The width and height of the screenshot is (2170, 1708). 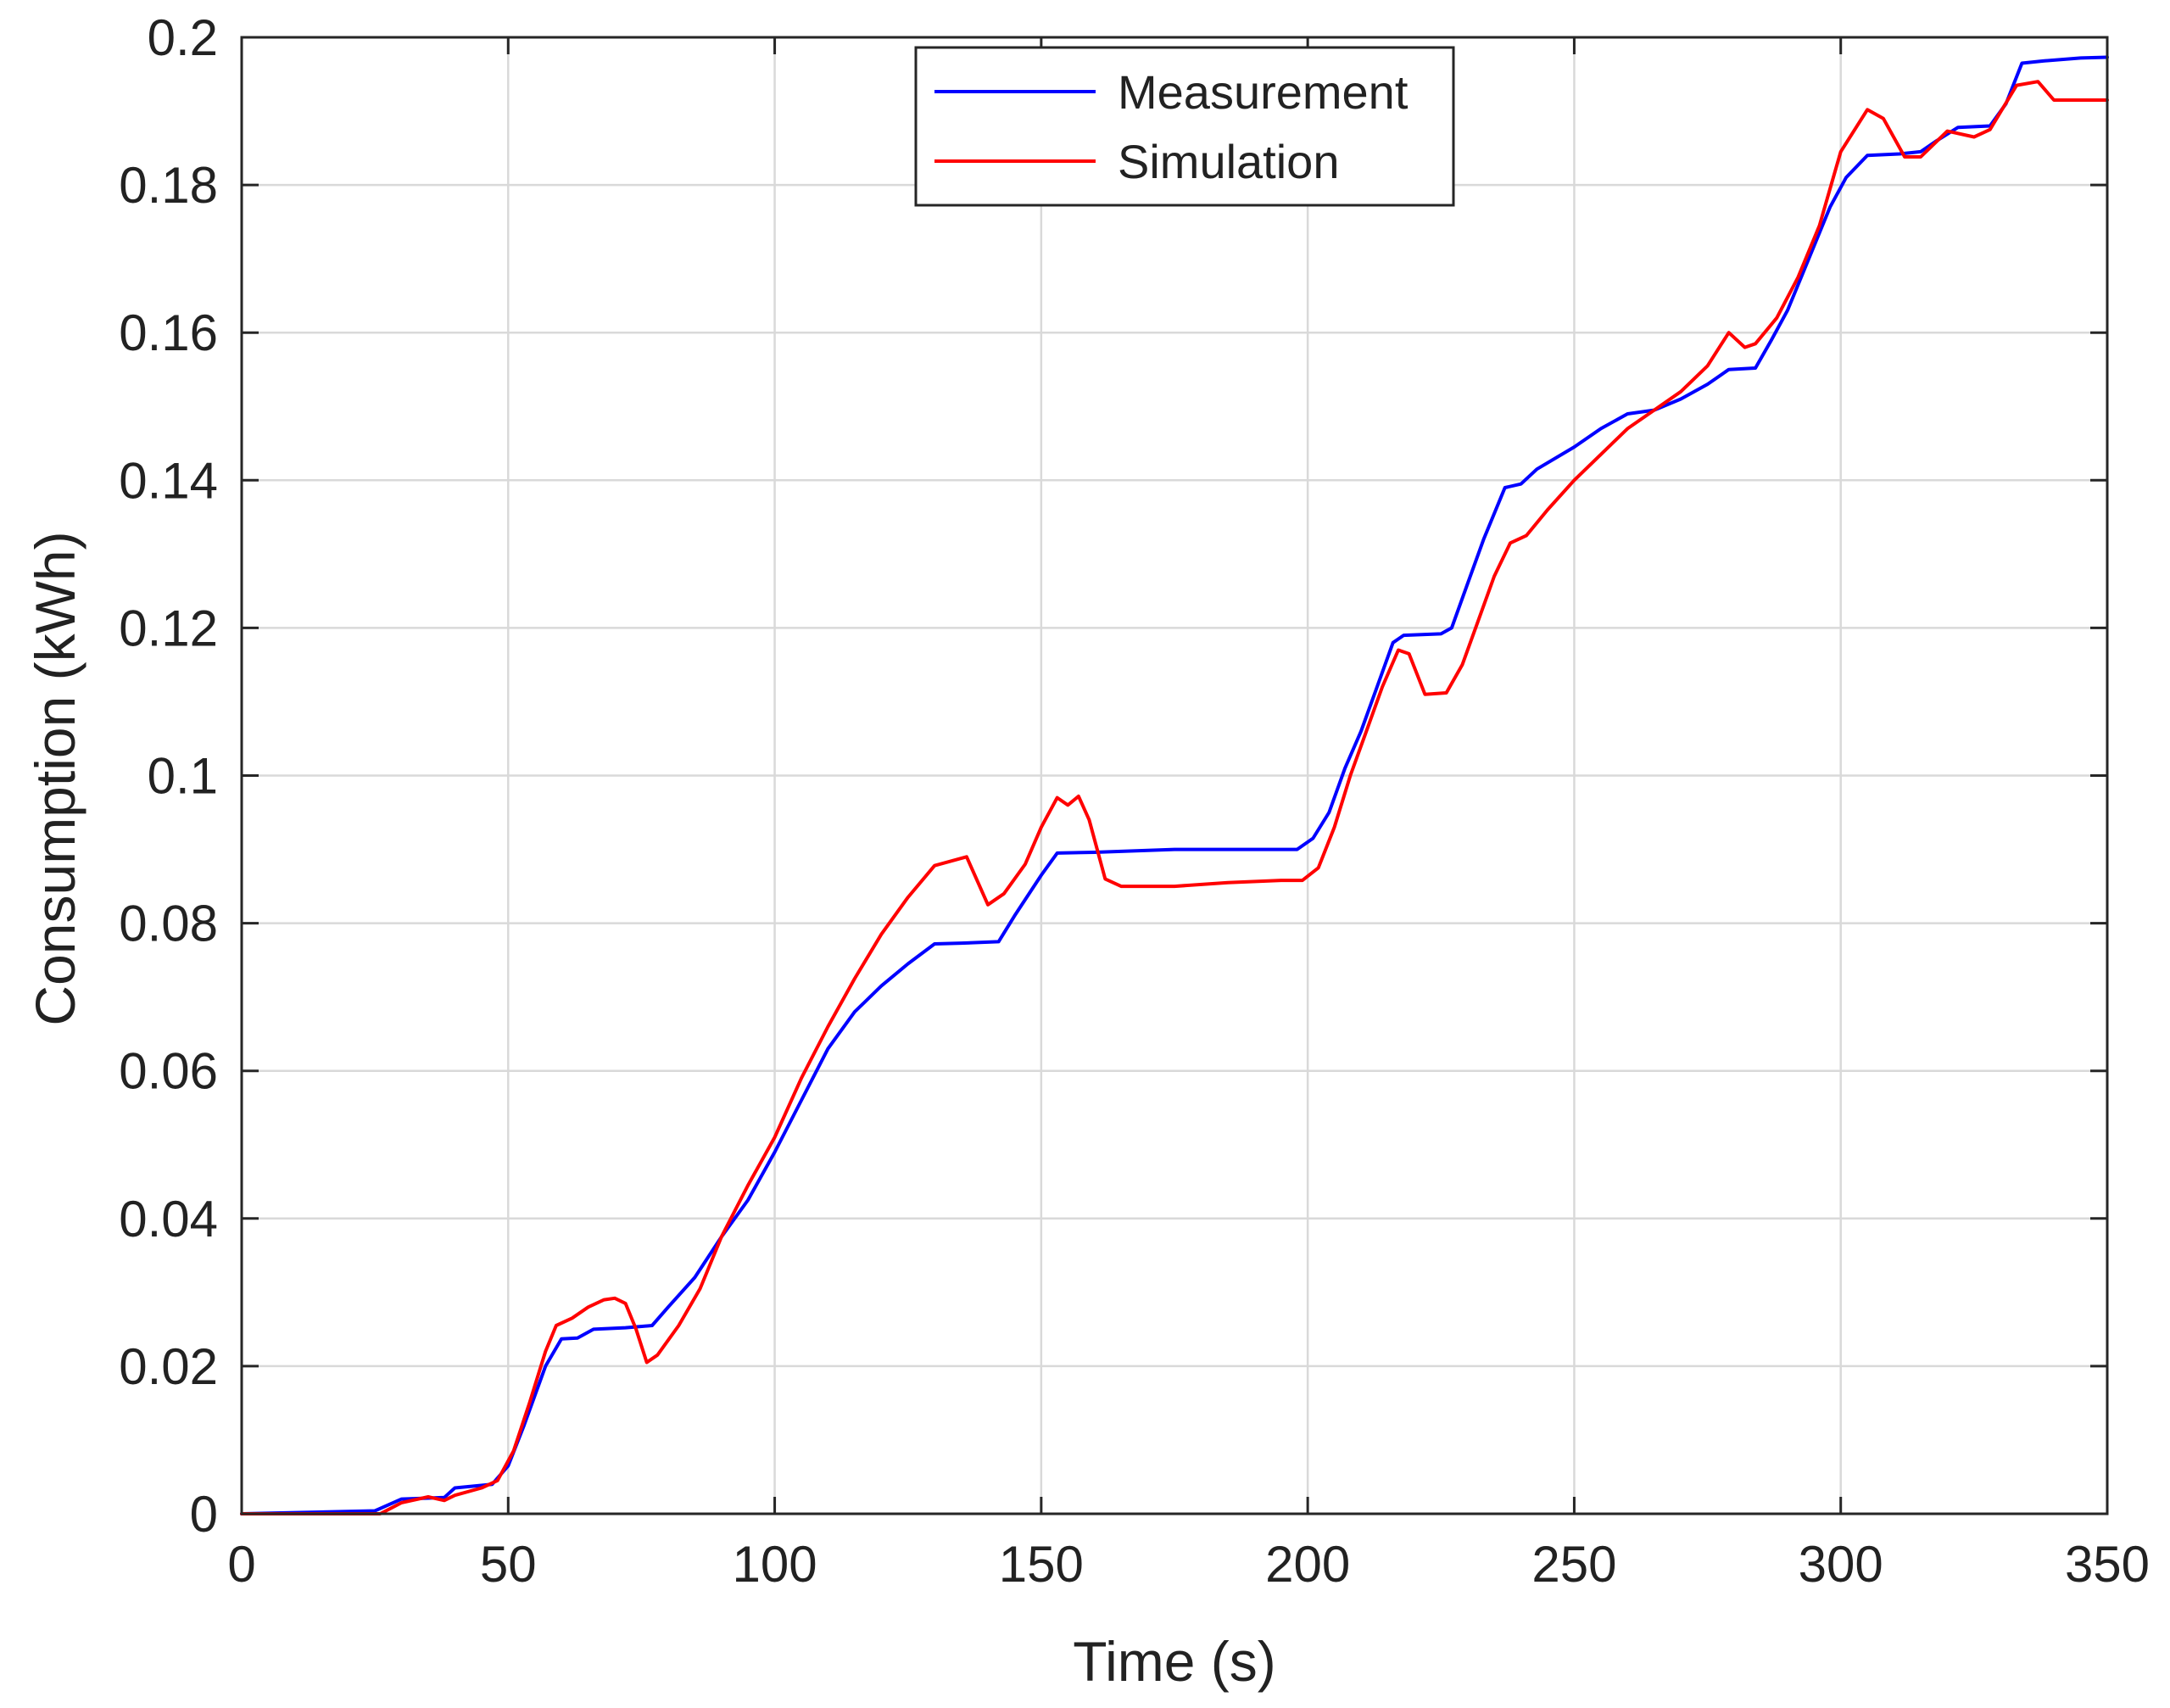 I want to click on y-tick-label: 0.12, so click(x=169, y=628).